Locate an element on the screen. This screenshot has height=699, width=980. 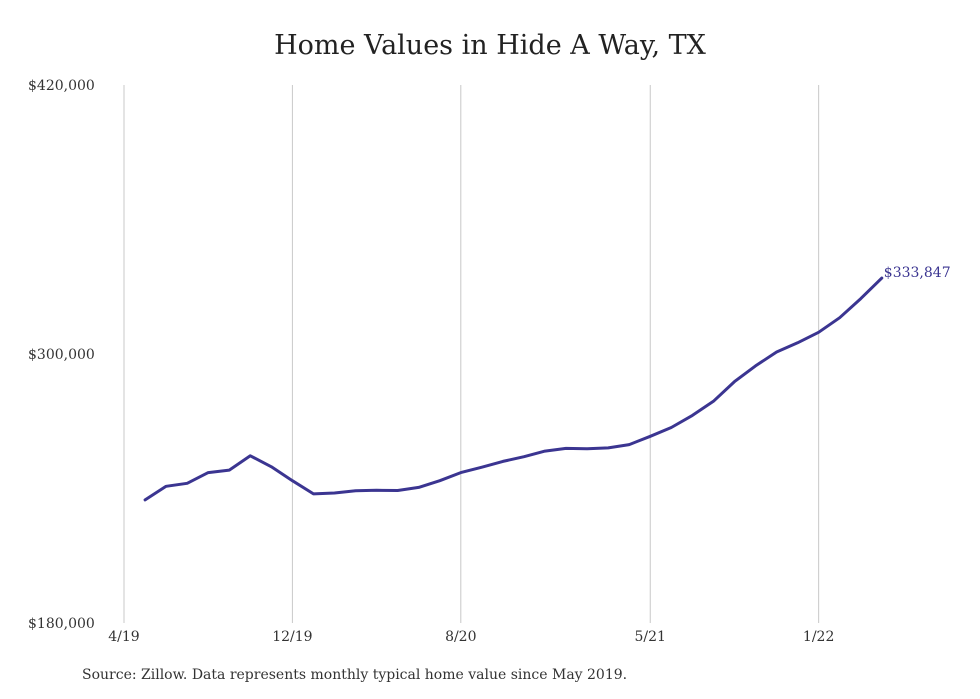
y-tick-label: $180,000 is located at coordinates (61, 624).